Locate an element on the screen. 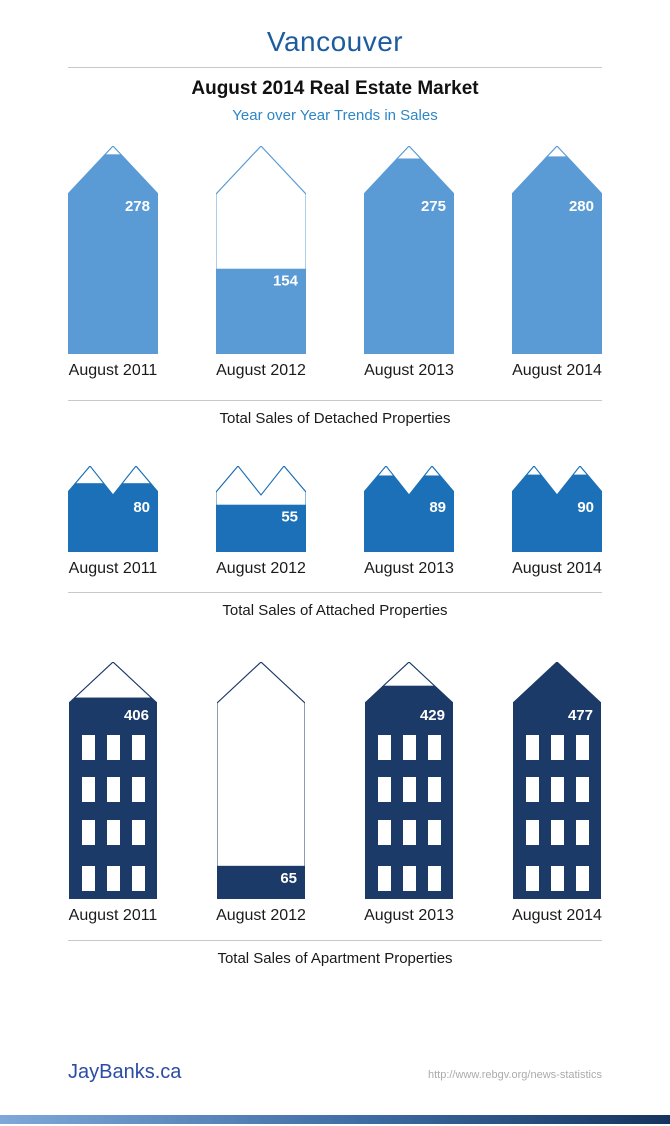  apartment-building-pictogram: 429 is located at coordinates (409, 780).